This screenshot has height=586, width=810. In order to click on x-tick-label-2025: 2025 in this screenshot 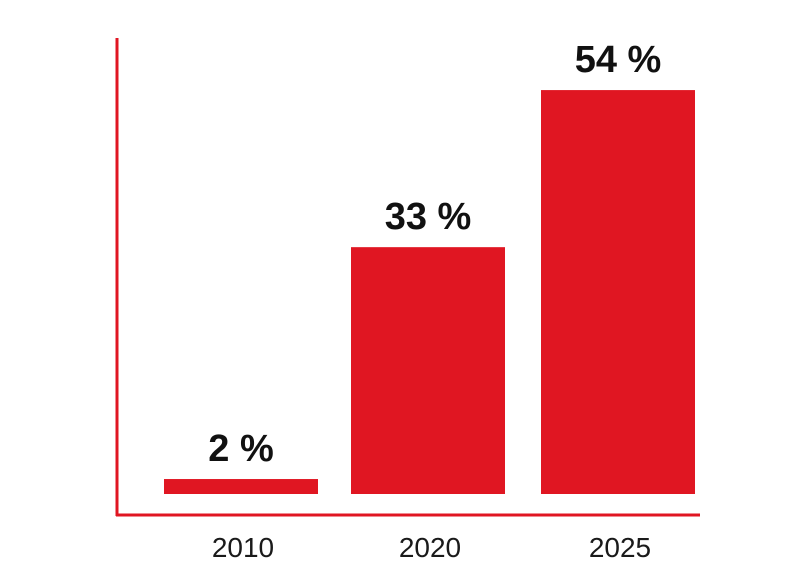, I will do `click(620, 547)`.